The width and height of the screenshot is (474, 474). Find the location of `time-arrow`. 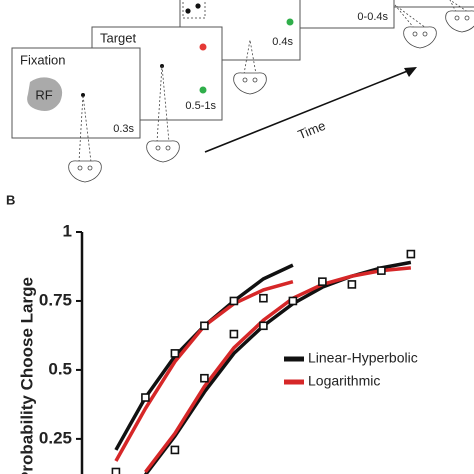

time-arrow is located at coordinates (307, 111).